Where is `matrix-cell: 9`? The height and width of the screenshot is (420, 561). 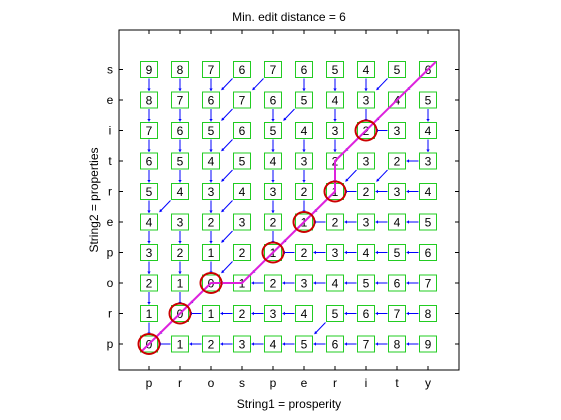
matrix-cell: 9 is located at coordinates (428, 344).